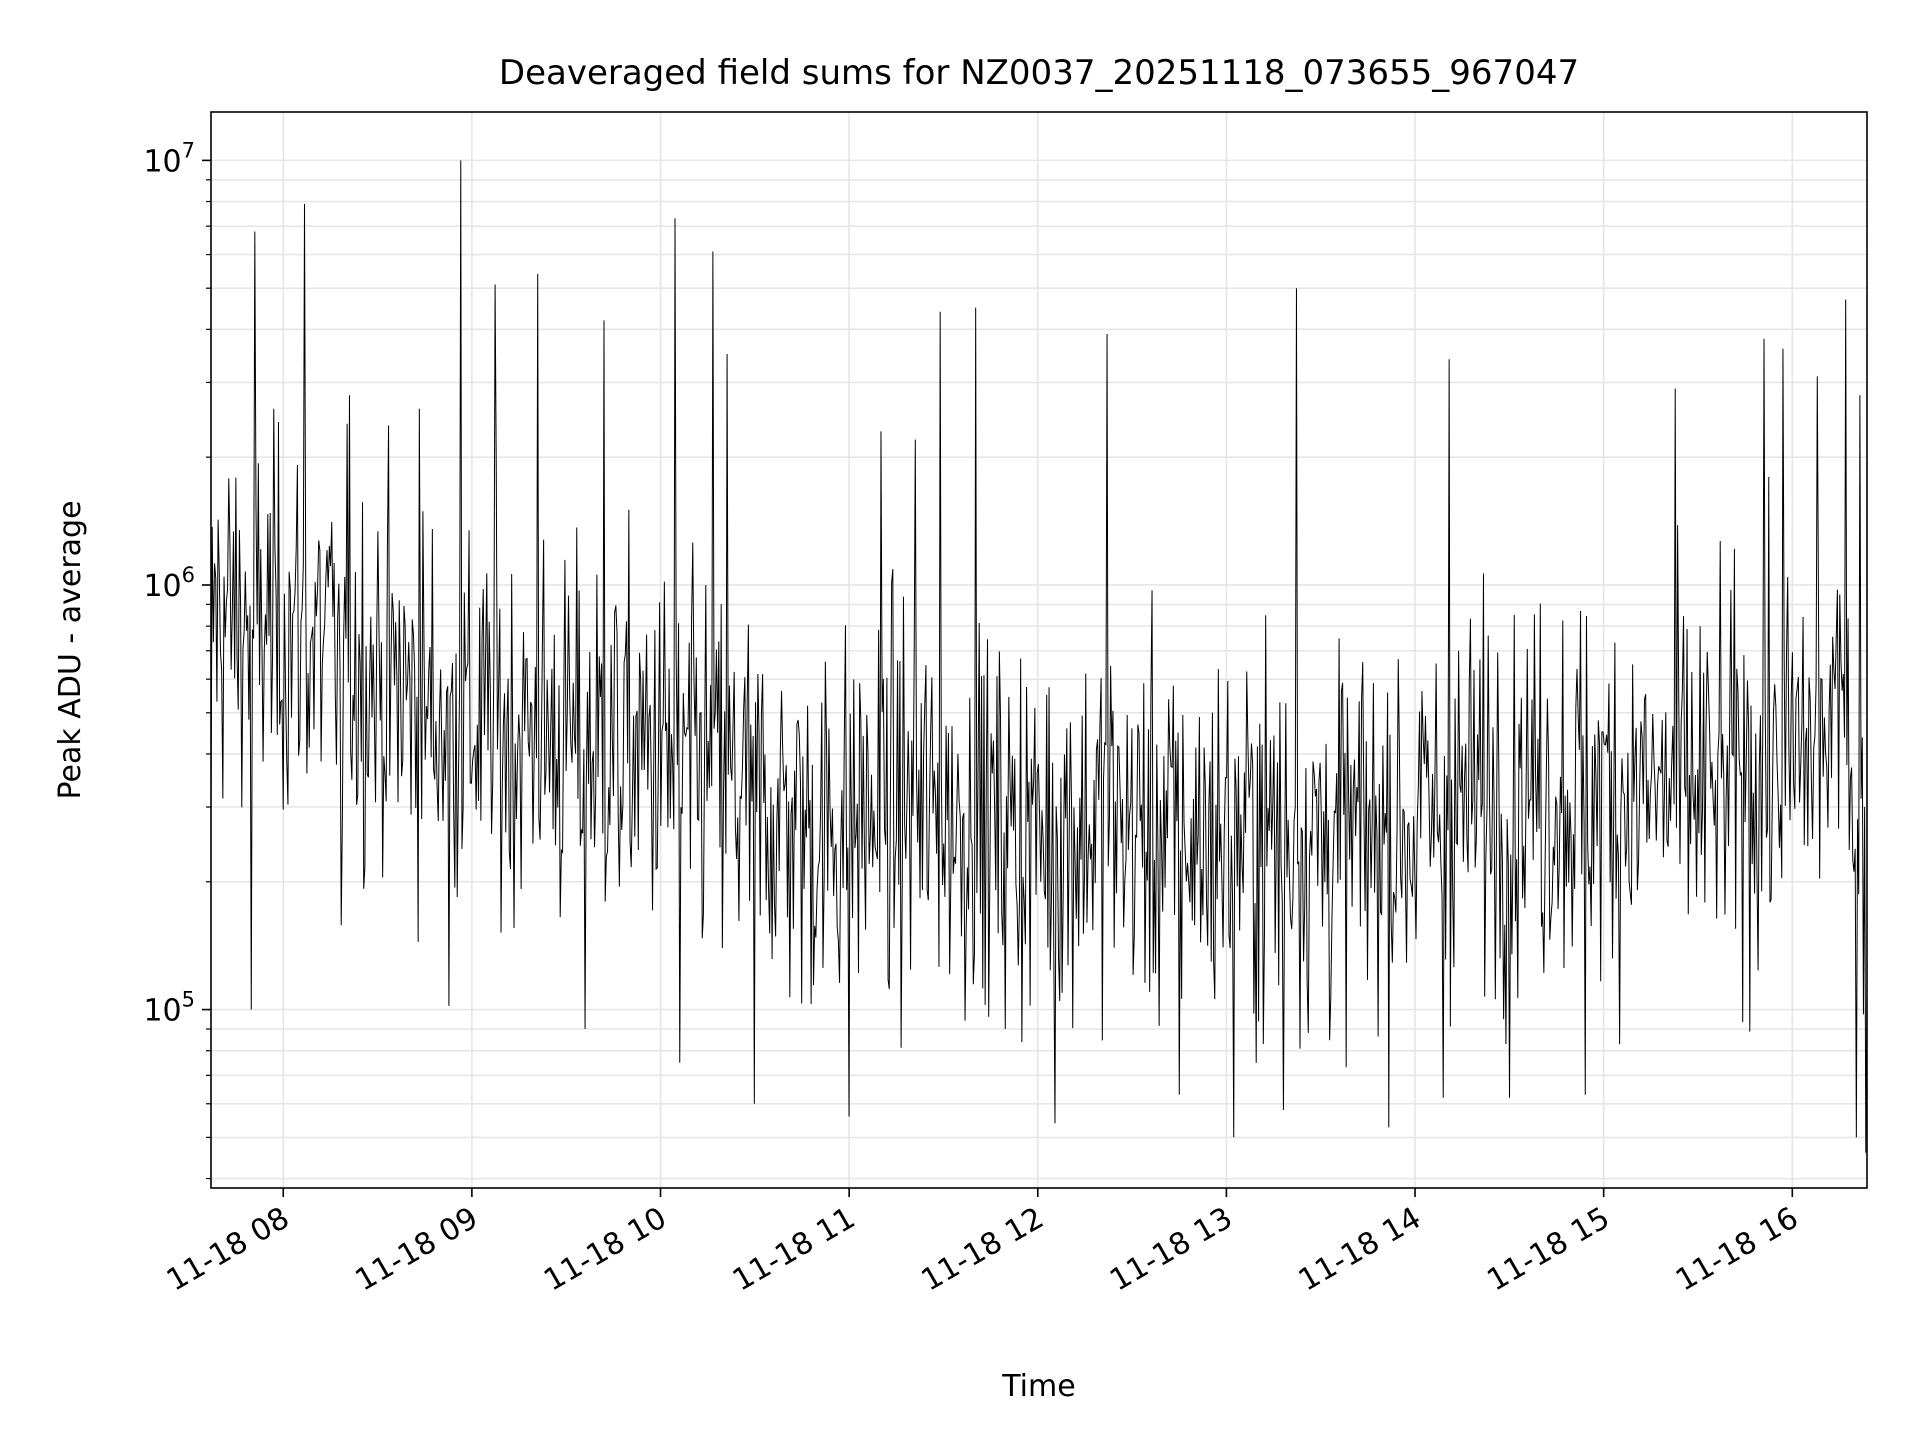 This screenshot has width=1920, height=1440. I want to click on x-axis-label: Time, so click(1038, 1386).